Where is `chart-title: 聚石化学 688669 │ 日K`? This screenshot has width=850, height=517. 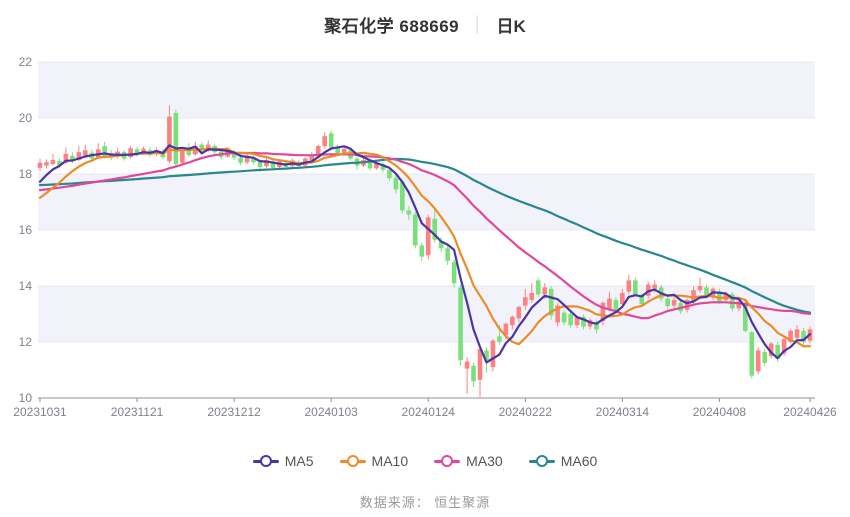 chart-title: 聚石化学 688669 │ 日K is located at coordinates (425, 24).